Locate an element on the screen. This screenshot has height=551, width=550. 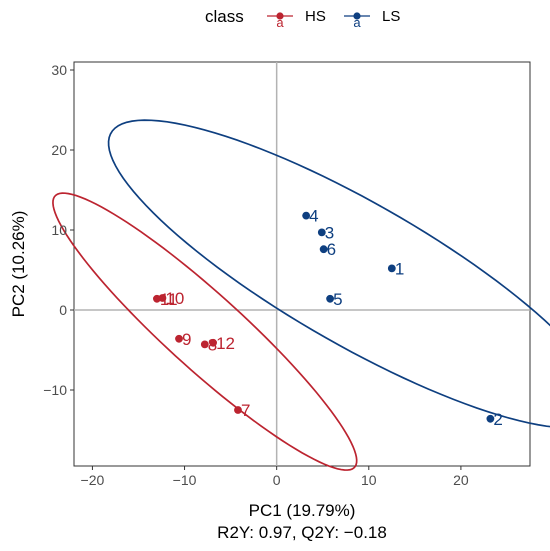
point-label-7: 7 is located at coordinates (245, 410).